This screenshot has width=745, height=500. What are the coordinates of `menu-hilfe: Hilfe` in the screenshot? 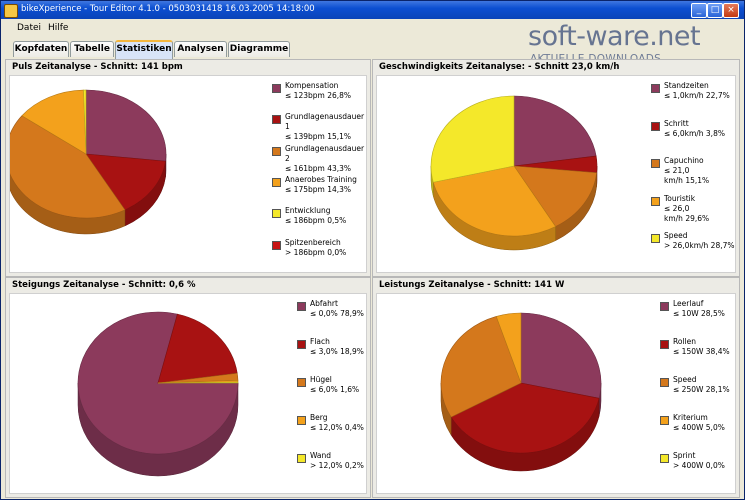 It's located at (58, 28).